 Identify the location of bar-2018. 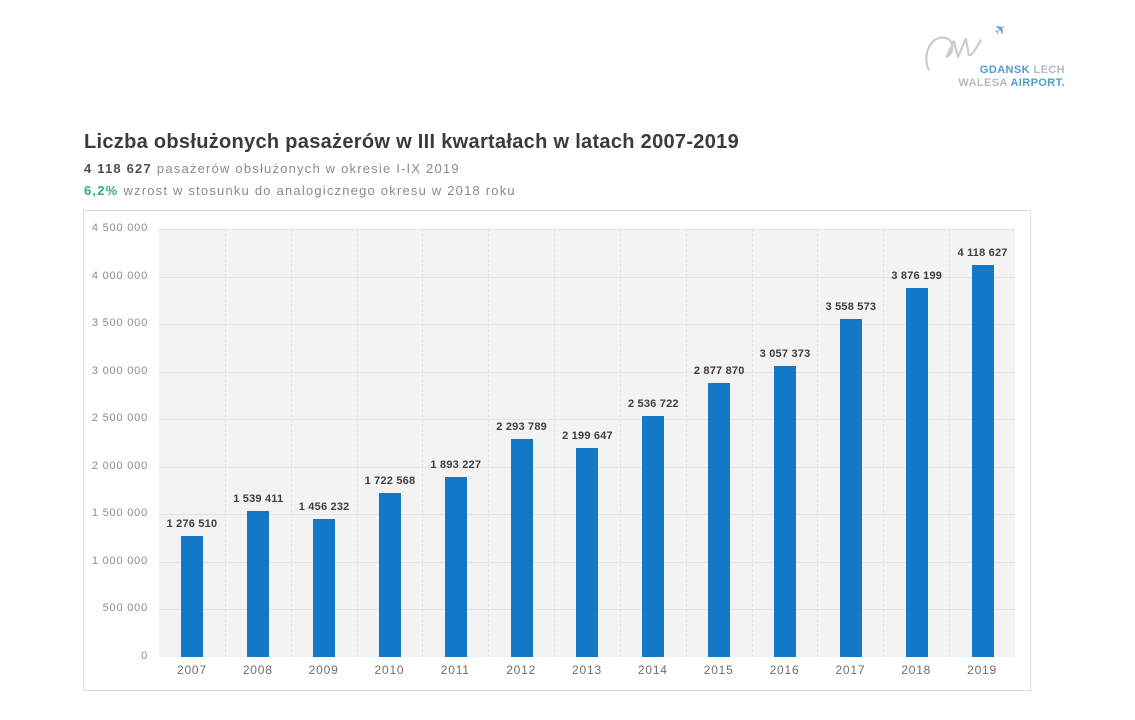
(916, 472).